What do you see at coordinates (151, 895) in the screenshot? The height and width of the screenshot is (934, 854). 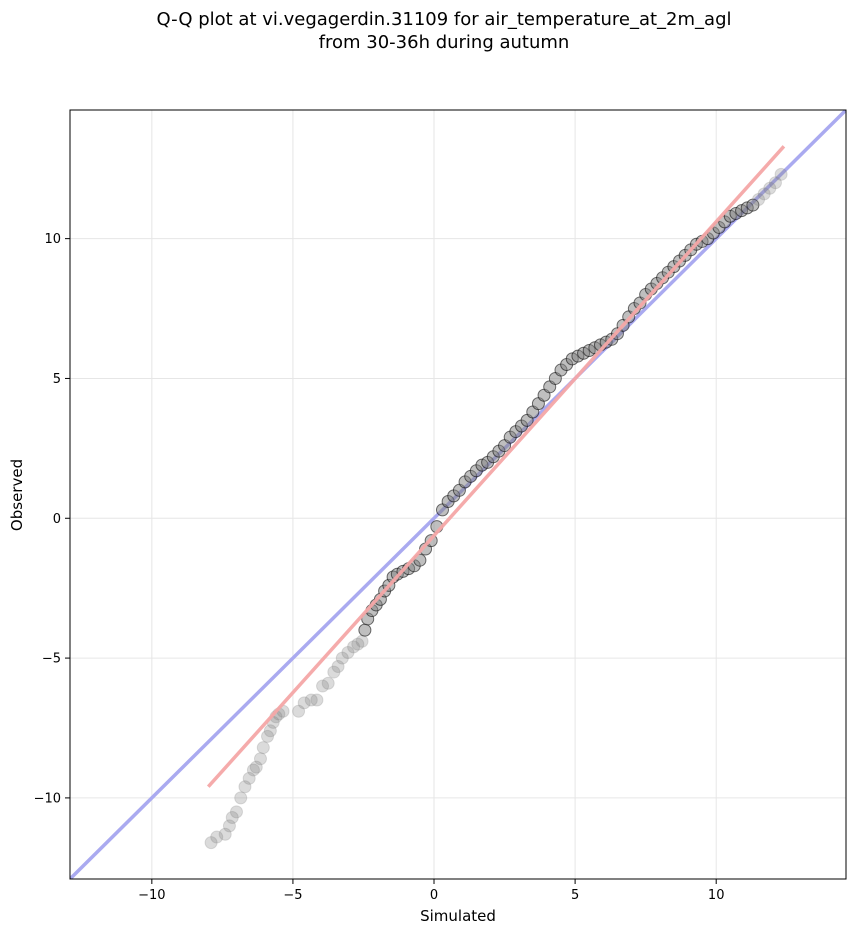 I see `x-tick-label: −10` at bounding box center [151, 895].